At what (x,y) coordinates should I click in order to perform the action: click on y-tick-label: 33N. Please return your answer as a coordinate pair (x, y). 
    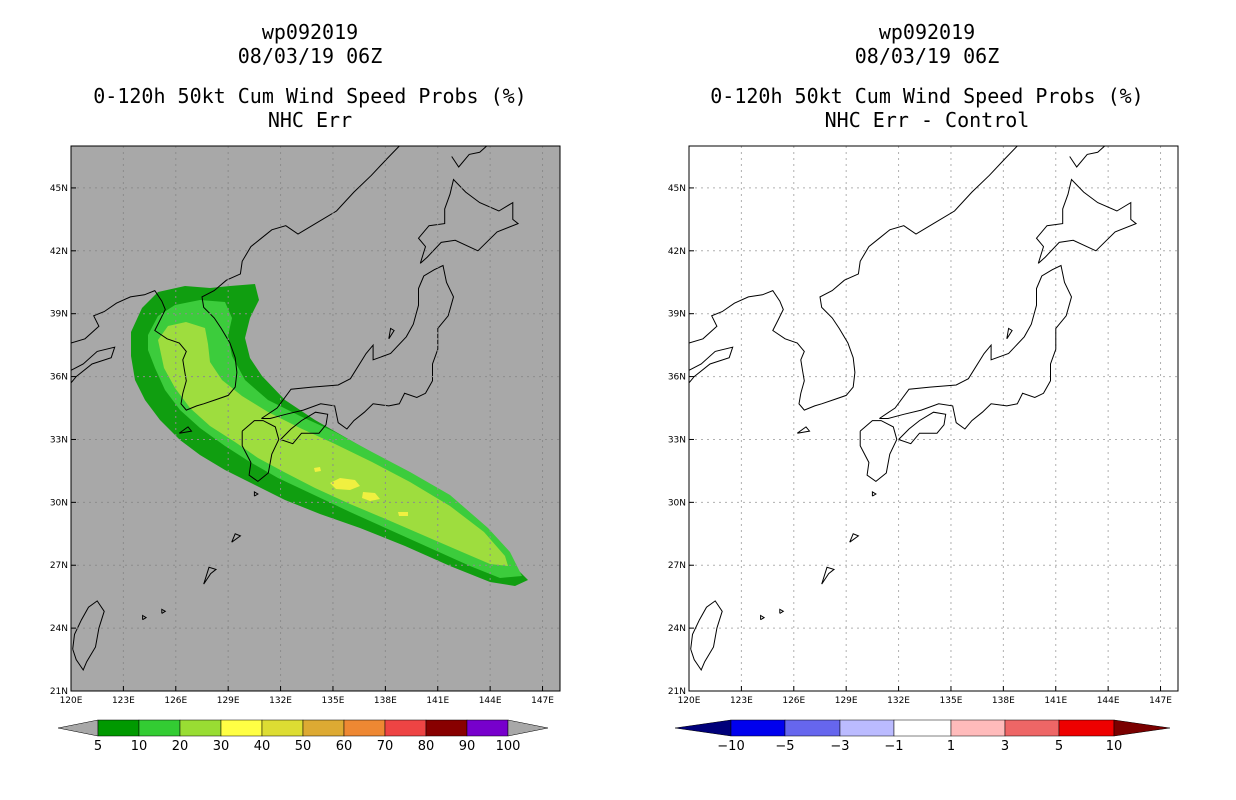
    Looking at the image, I should click on (677, 440).